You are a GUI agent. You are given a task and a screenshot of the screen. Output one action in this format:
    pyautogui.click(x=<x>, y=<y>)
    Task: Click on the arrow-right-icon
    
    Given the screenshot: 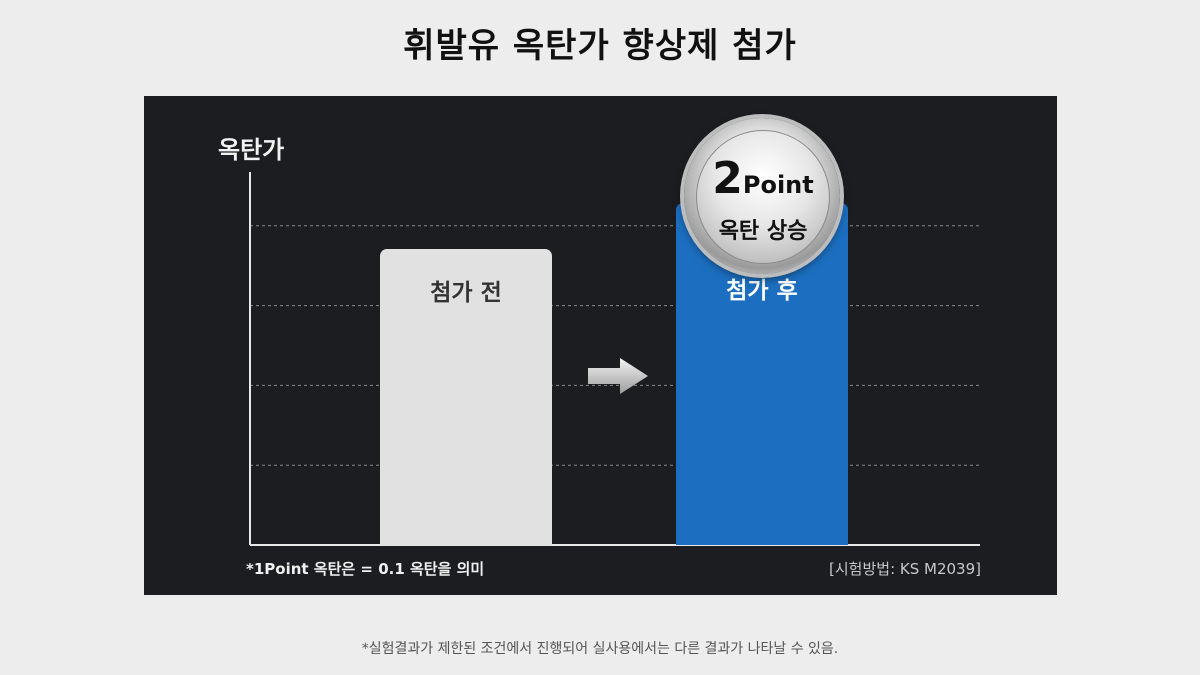 What is the action you would take?
    pyautogui.click(x=618, y=376)
    